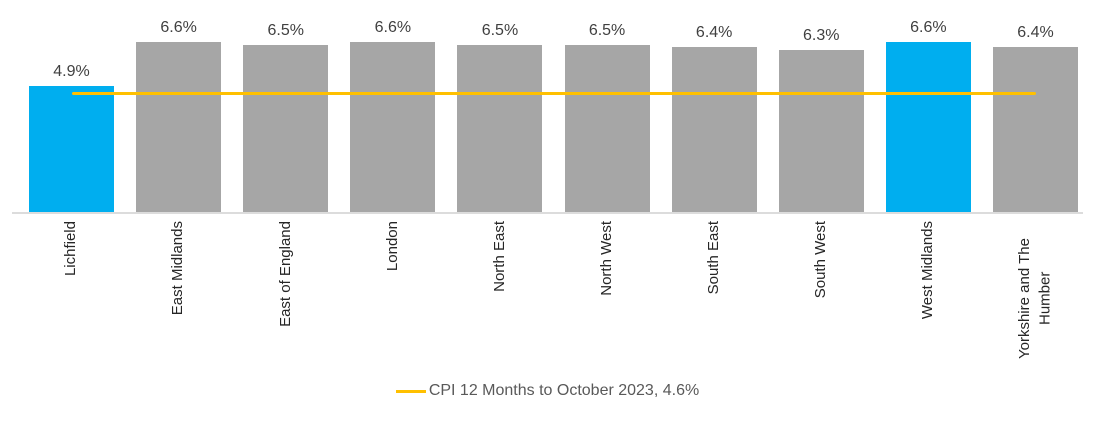 The width and height of the screenshot is (1095, 422). Describe the element at coordinates (606, 258) in the screenshot. I see `category-label: North West` at that location.